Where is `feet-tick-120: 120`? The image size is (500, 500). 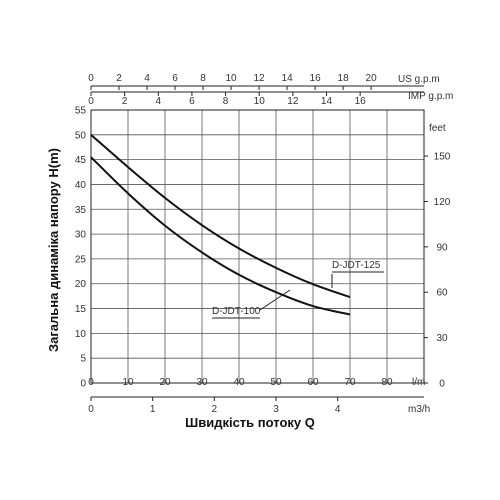 feet-tick-120: 120 is located at coordinates (442, 202).